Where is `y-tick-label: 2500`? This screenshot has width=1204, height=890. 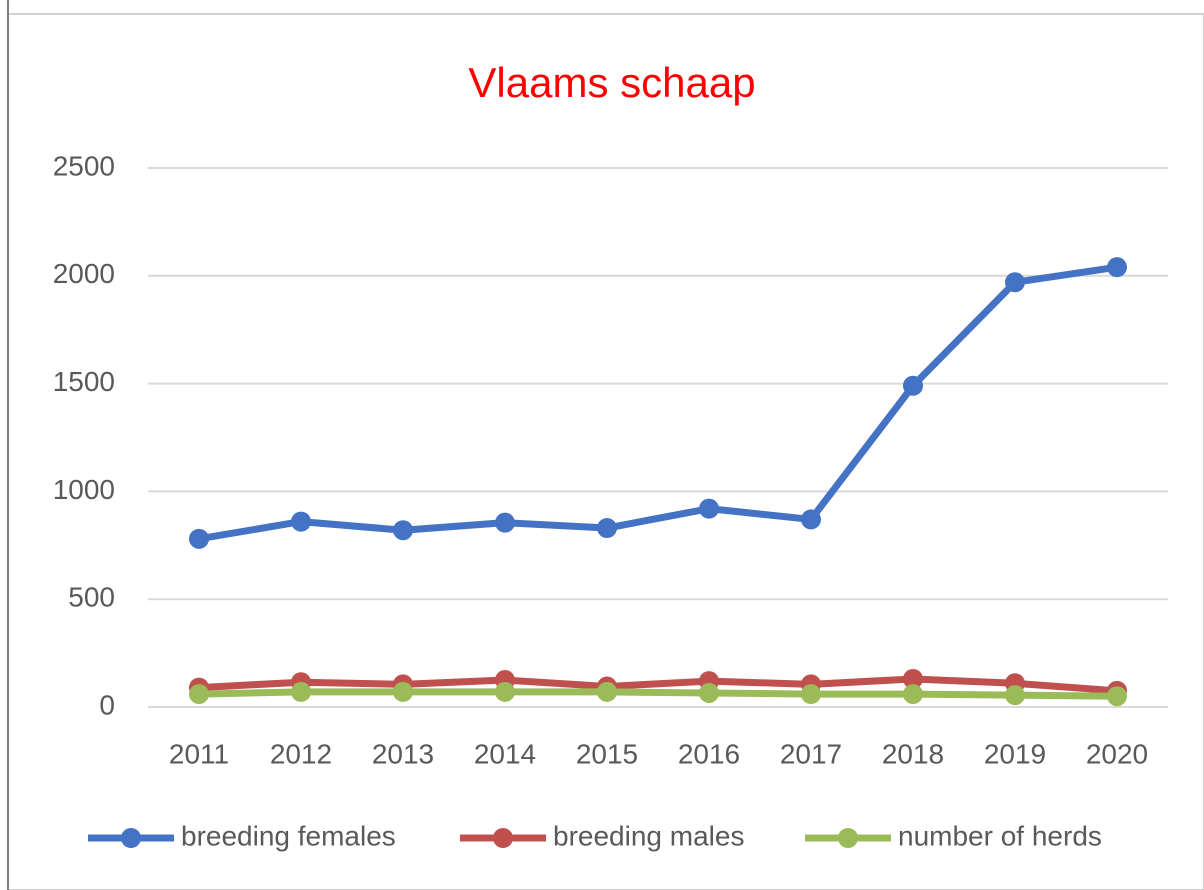
y-tick-label: 2500 is located at coordinates (84, 165).